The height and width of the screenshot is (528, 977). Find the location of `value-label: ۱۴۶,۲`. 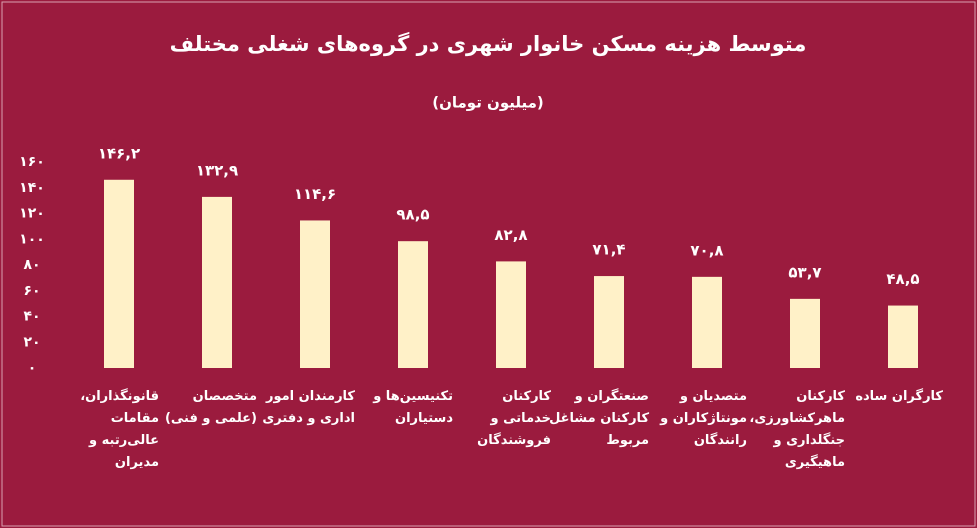

value-label: ۱۴۶,۲ is located at coordinates (119, 153).